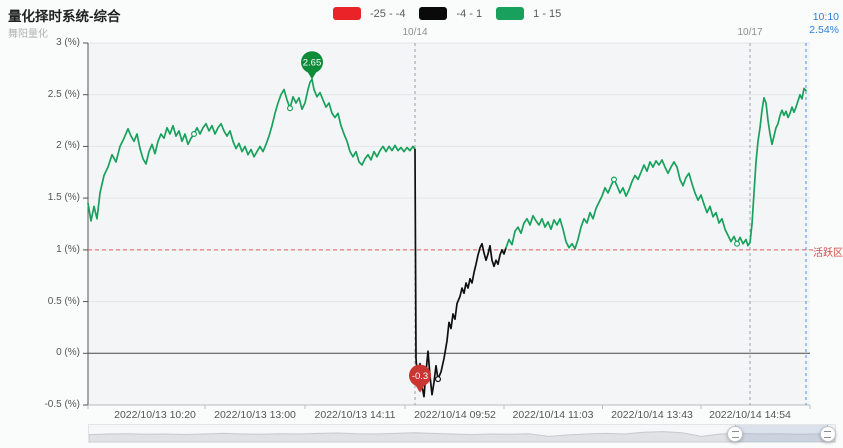 The height and width of the screenshot is (448, 843). I want to click on data-zoom-left-handle, so click(735, 434).